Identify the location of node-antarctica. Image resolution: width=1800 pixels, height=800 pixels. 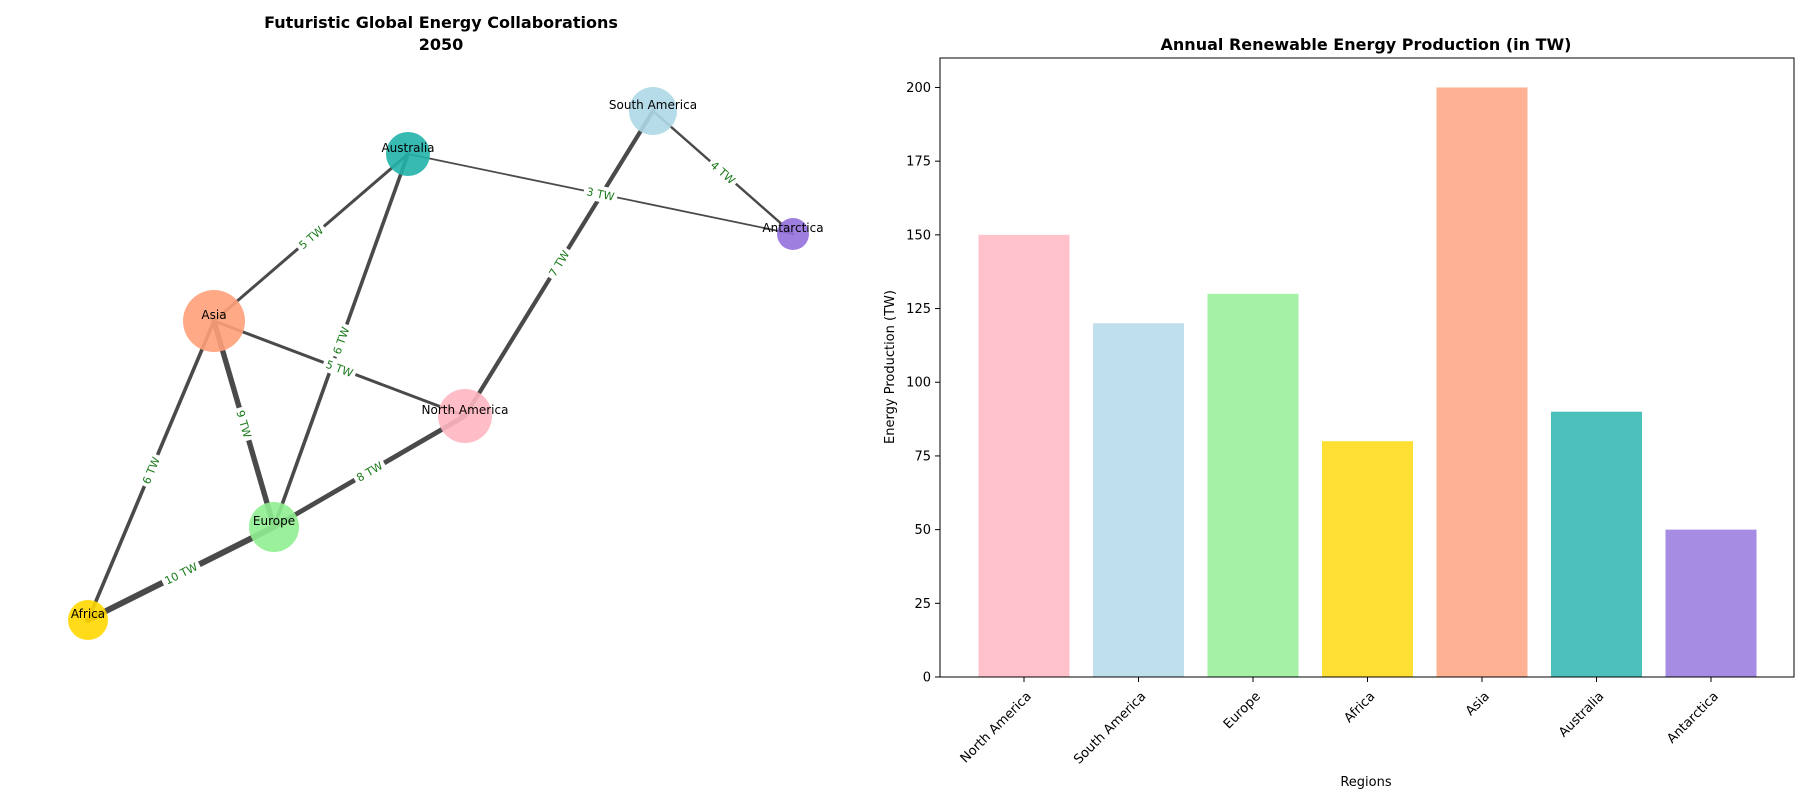
(793, 234).